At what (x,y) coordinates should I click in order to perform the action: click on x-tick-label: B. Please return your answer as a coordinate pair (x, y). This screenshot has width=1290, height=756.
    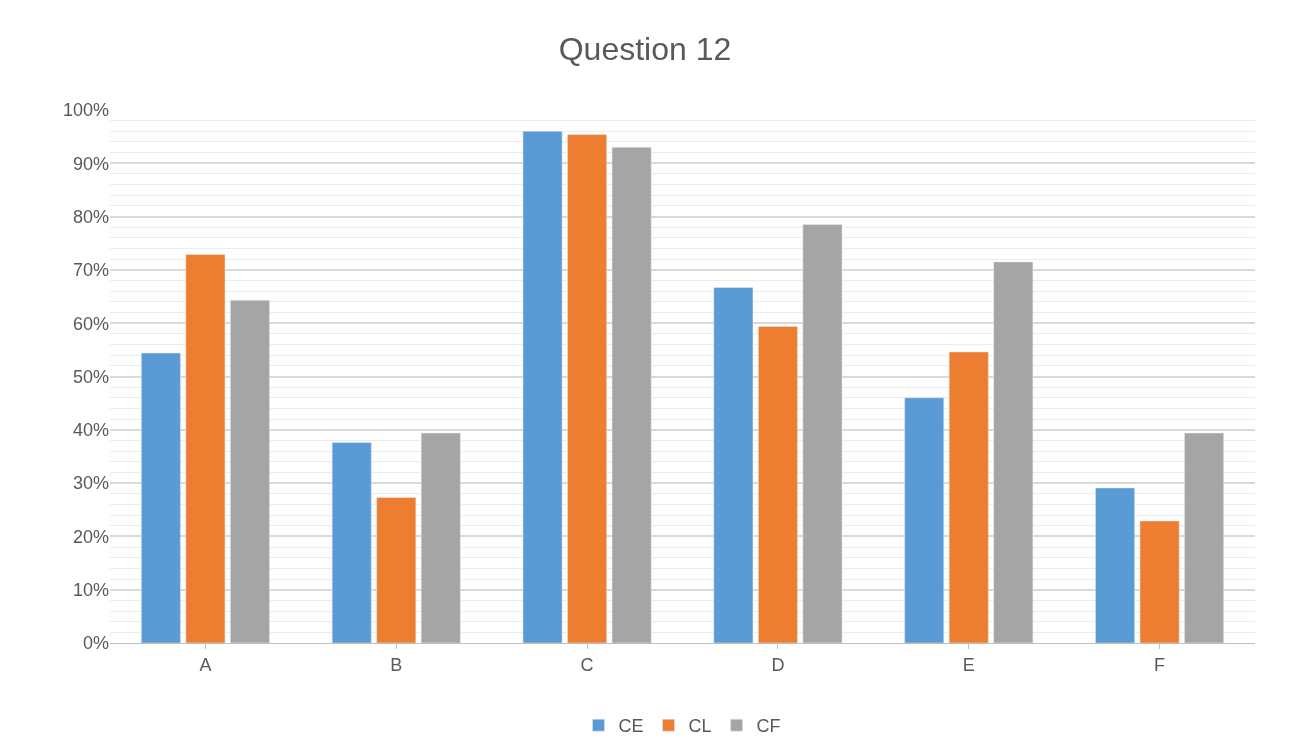
    Looking at the image, I should click on (396, 664).